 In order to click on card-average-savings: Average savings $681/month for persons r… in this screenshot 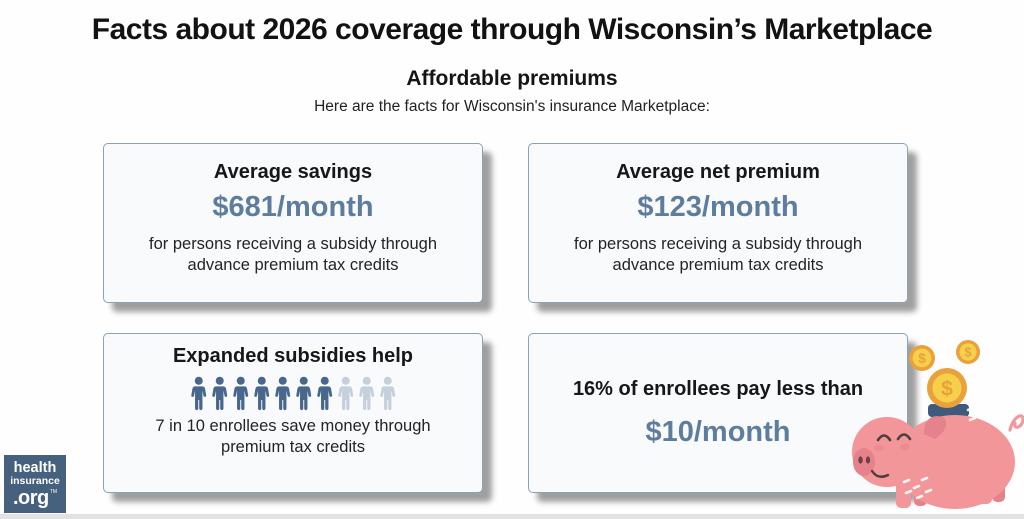, I will do `click(293, 223)`.